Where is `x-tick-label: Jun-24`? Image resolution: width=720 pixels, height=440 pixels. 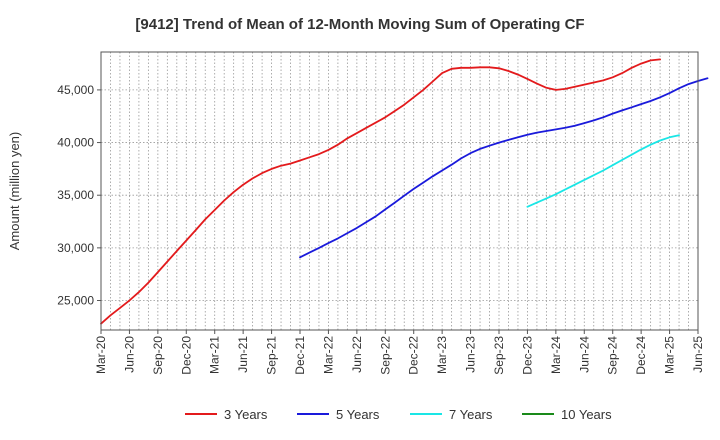 x-tick-label: Jun-24 is located at coordinates (584, 354).